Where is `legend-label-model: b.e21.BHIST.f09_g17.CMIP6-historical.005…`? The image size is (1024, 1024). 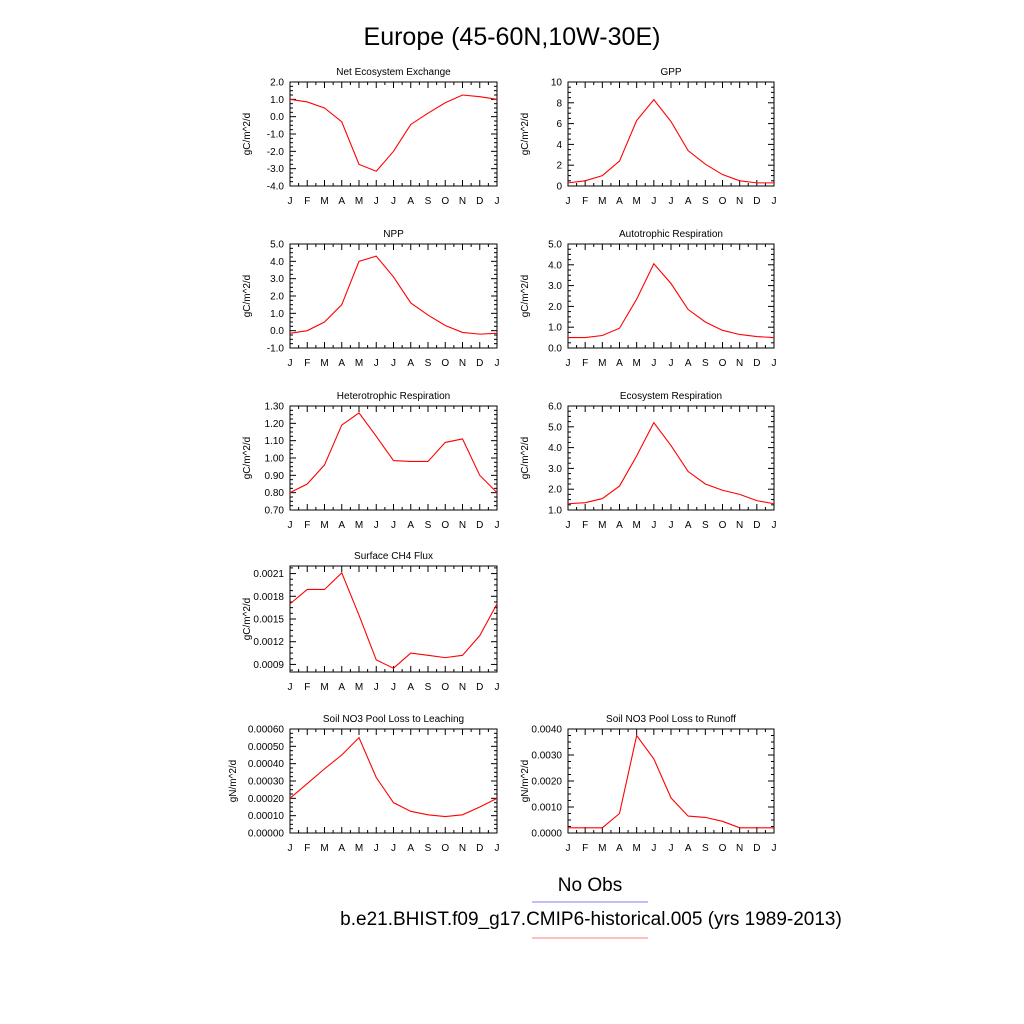 legend-label-model: b.e21.BHIST.f09_g17.CMIP6-historical.005… is located at coordinates (591, 919).